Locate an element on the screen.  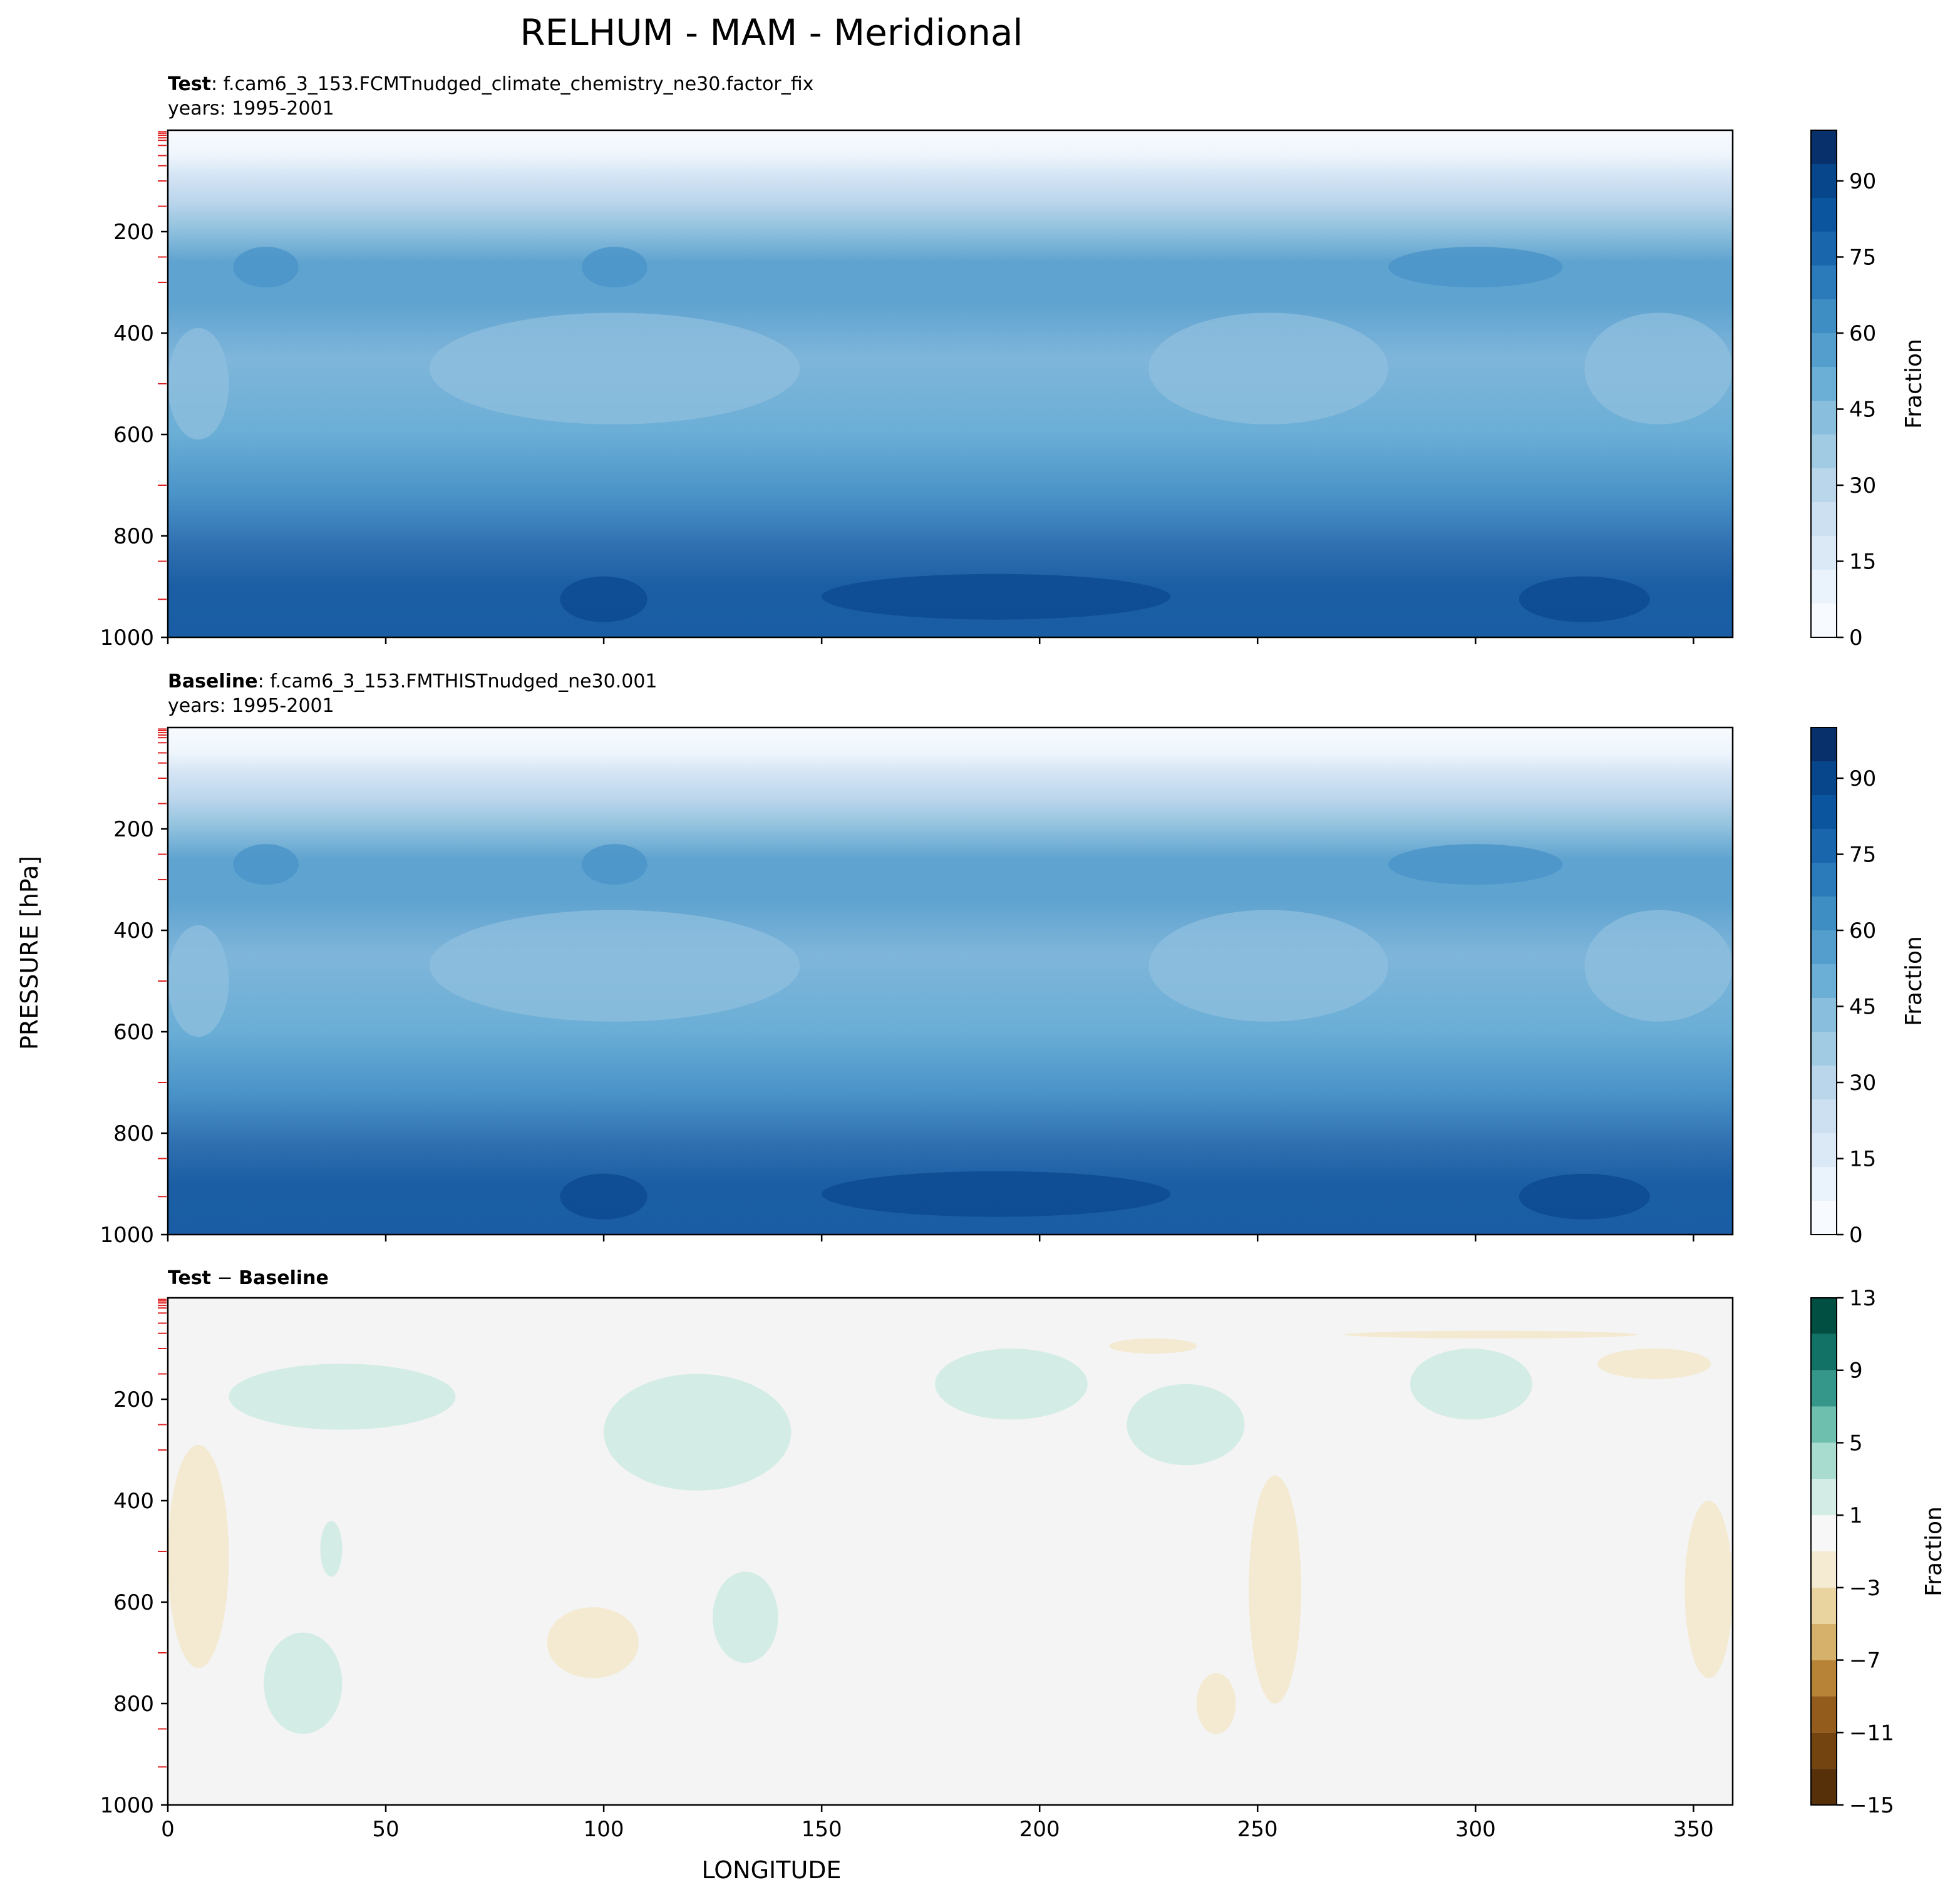
colorbar-difference: 13 9 5 1 −3 −7 −11 −15 Fraction is located at coordinates (1878, 1552).